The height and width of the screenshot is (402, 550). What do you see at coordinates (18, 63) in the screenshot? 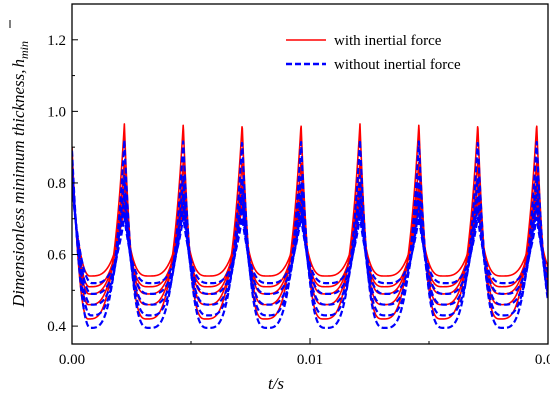
I see `y-axis-label-symbol: h` at bounding box center [18, 63].